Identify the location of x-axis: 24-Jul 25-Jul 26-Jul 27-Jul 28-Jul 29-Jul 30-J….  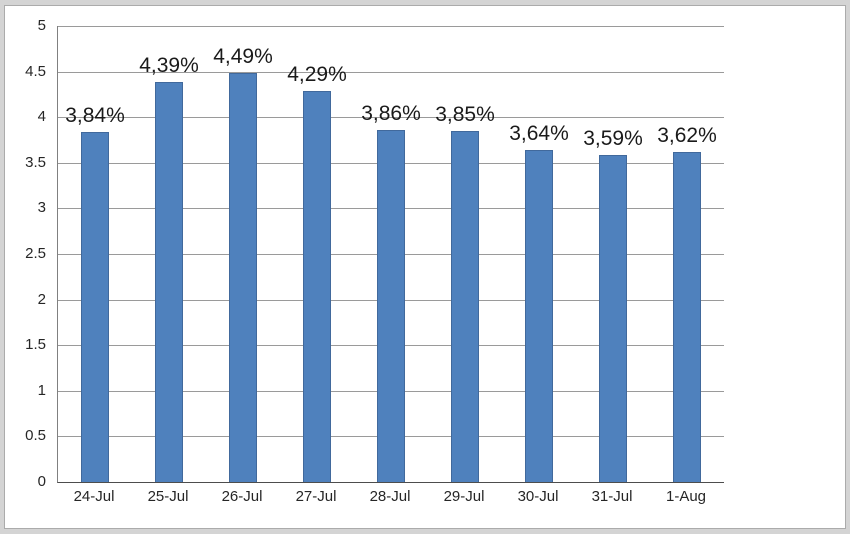
(390, 496).